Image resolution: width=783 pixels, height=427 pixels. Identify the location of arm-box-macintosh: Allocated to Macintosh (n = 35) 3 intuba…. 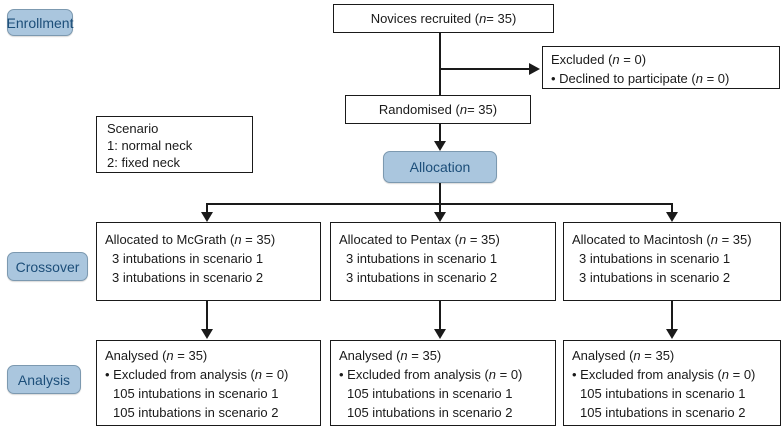
(672, 261).